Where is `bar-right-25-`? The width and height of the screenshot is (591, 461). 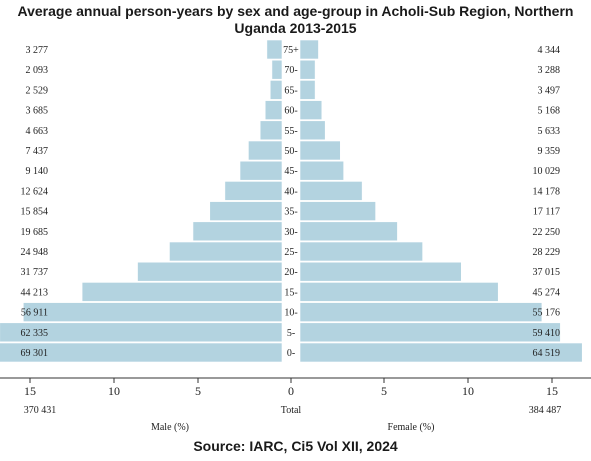
bar-right-25- is located at coordinates (361, 251).